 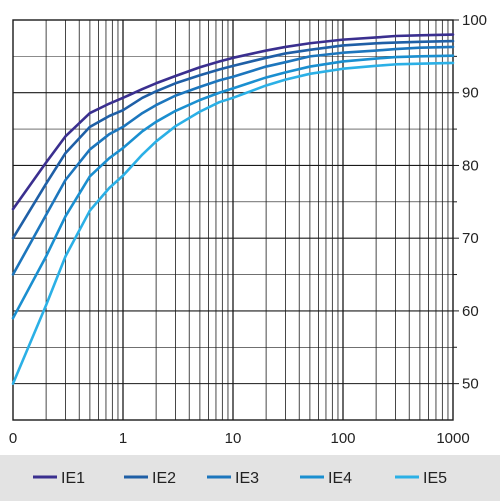 I want to click on legend-label: IE1, so click(x=73, y=478).